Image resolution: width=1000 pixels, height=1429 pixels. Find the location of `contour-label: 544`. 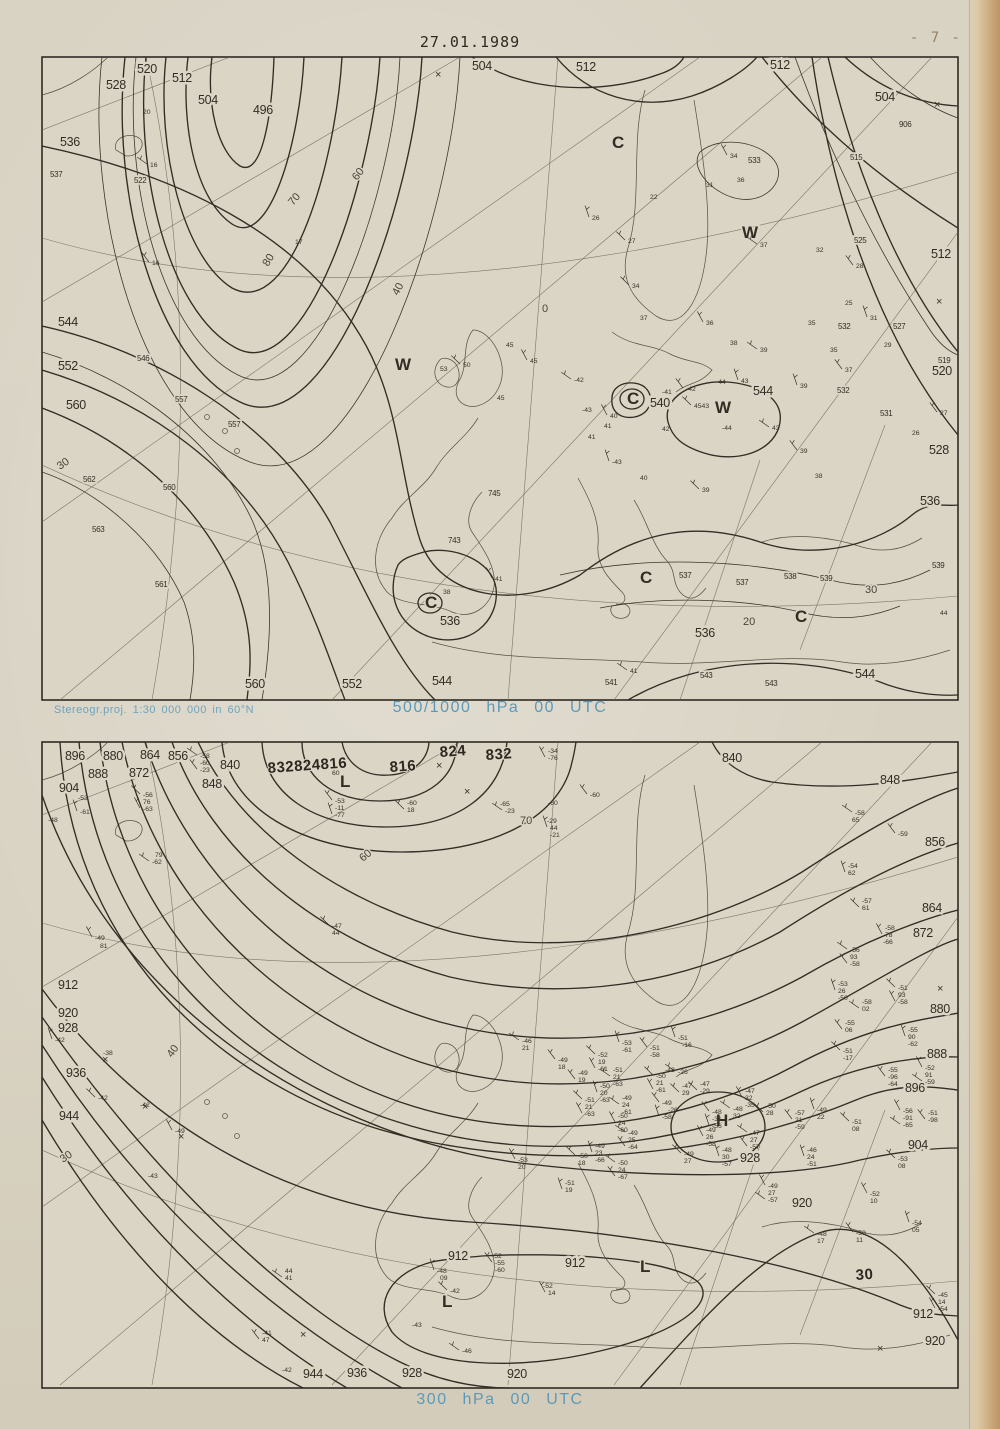

contour-label: 544 is located at coordinates (865, 674).